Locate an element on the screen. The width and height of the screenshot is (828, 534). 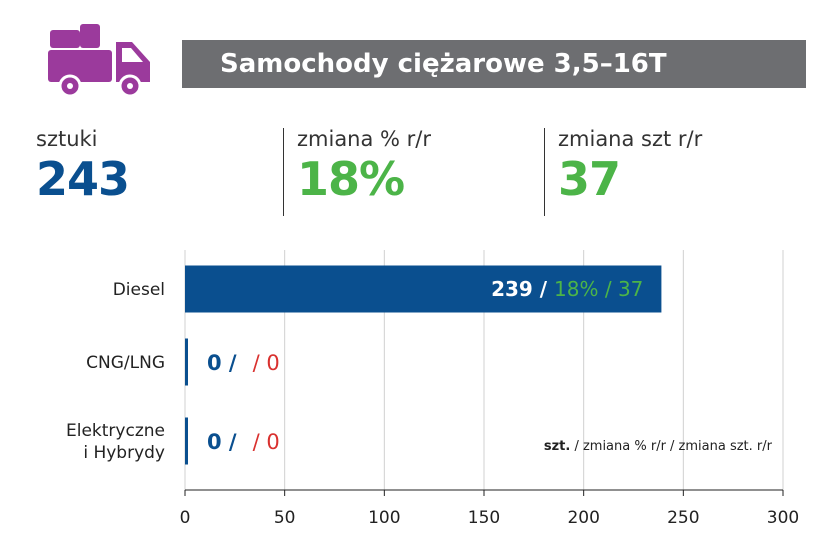
x-tick-label: 200 is located at coordinates (583, 518).